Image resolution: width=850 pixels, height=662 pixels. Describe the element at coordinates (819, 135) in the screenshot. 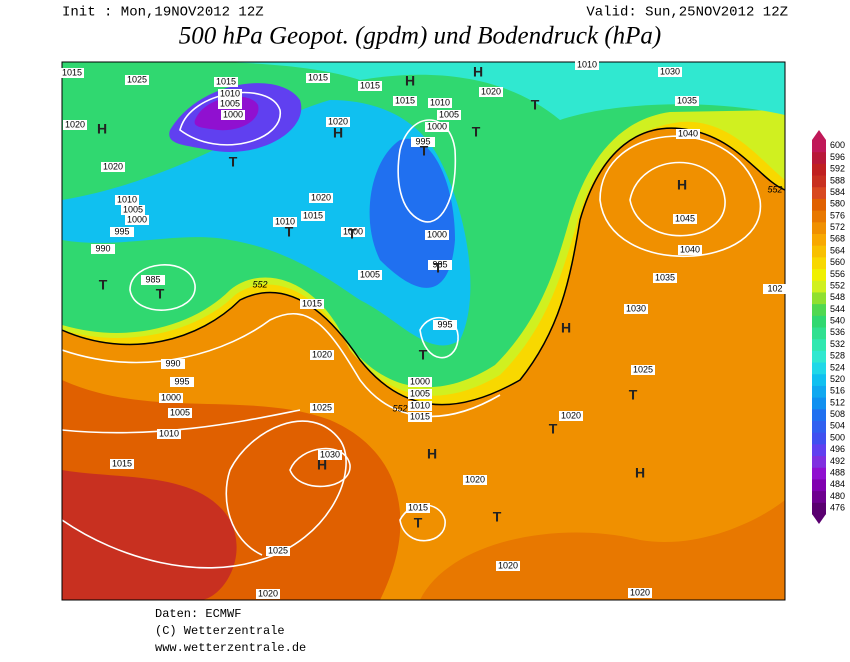

I see `colorbar-arrow-top` at that location.